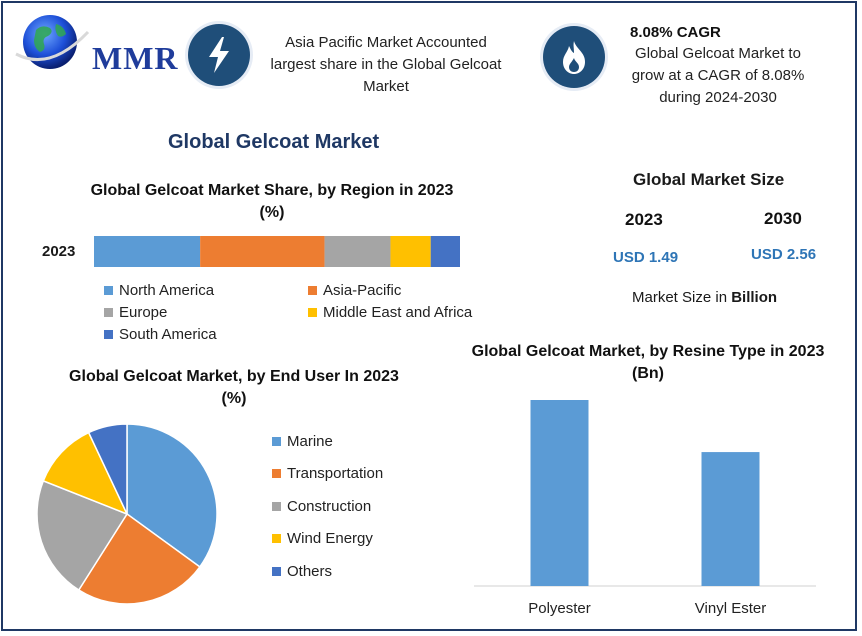  I want to click on legend-label: North America, so click(167, 290).